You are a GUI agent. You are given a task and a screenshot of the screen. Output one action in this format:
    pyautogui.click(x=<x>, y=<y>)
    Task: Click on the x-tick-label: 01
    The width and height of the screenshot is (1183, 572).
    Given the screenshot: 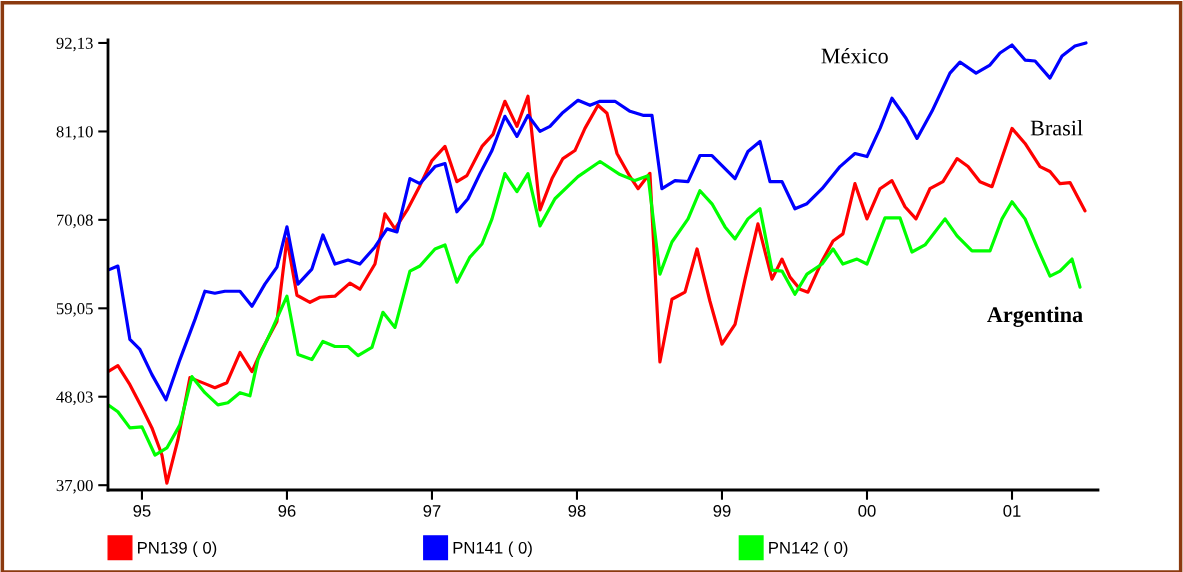 What is the action you would take?
    pyautogui.click(x=1012, y=511)
    